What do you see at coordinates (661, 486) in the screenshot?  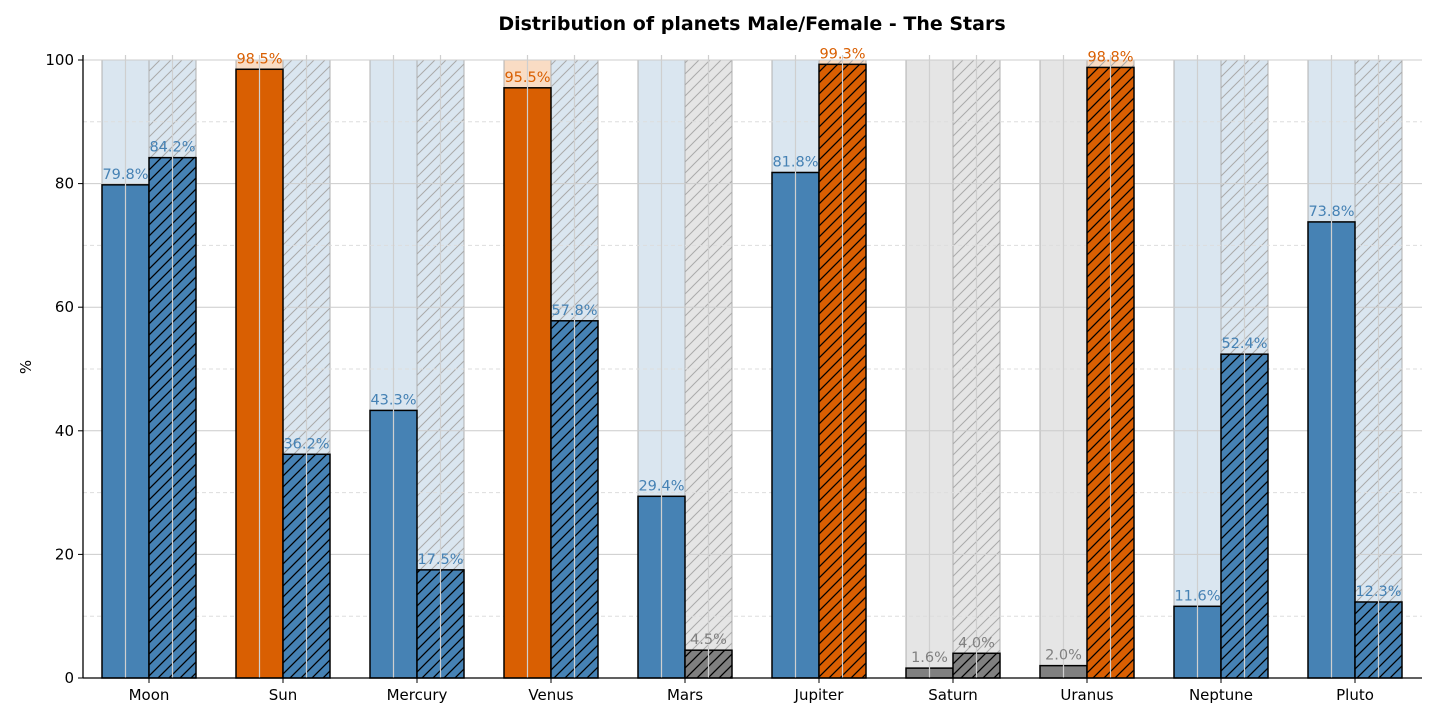 I see `data-label: 29.4%` at bounding box center [661, 486].